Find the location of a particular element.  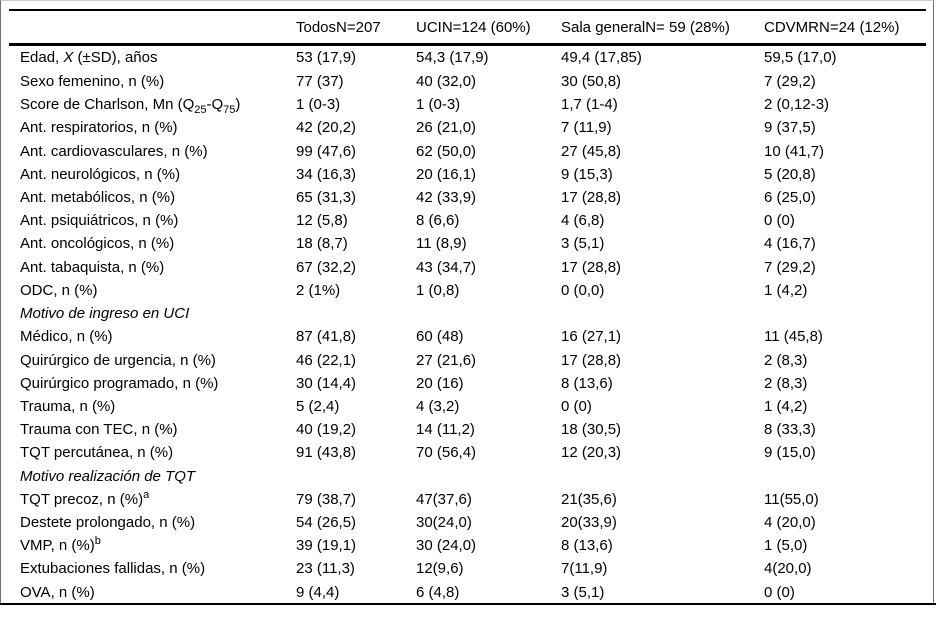

value-cell: 11 (8,9) is located at coordinates (441, 244).